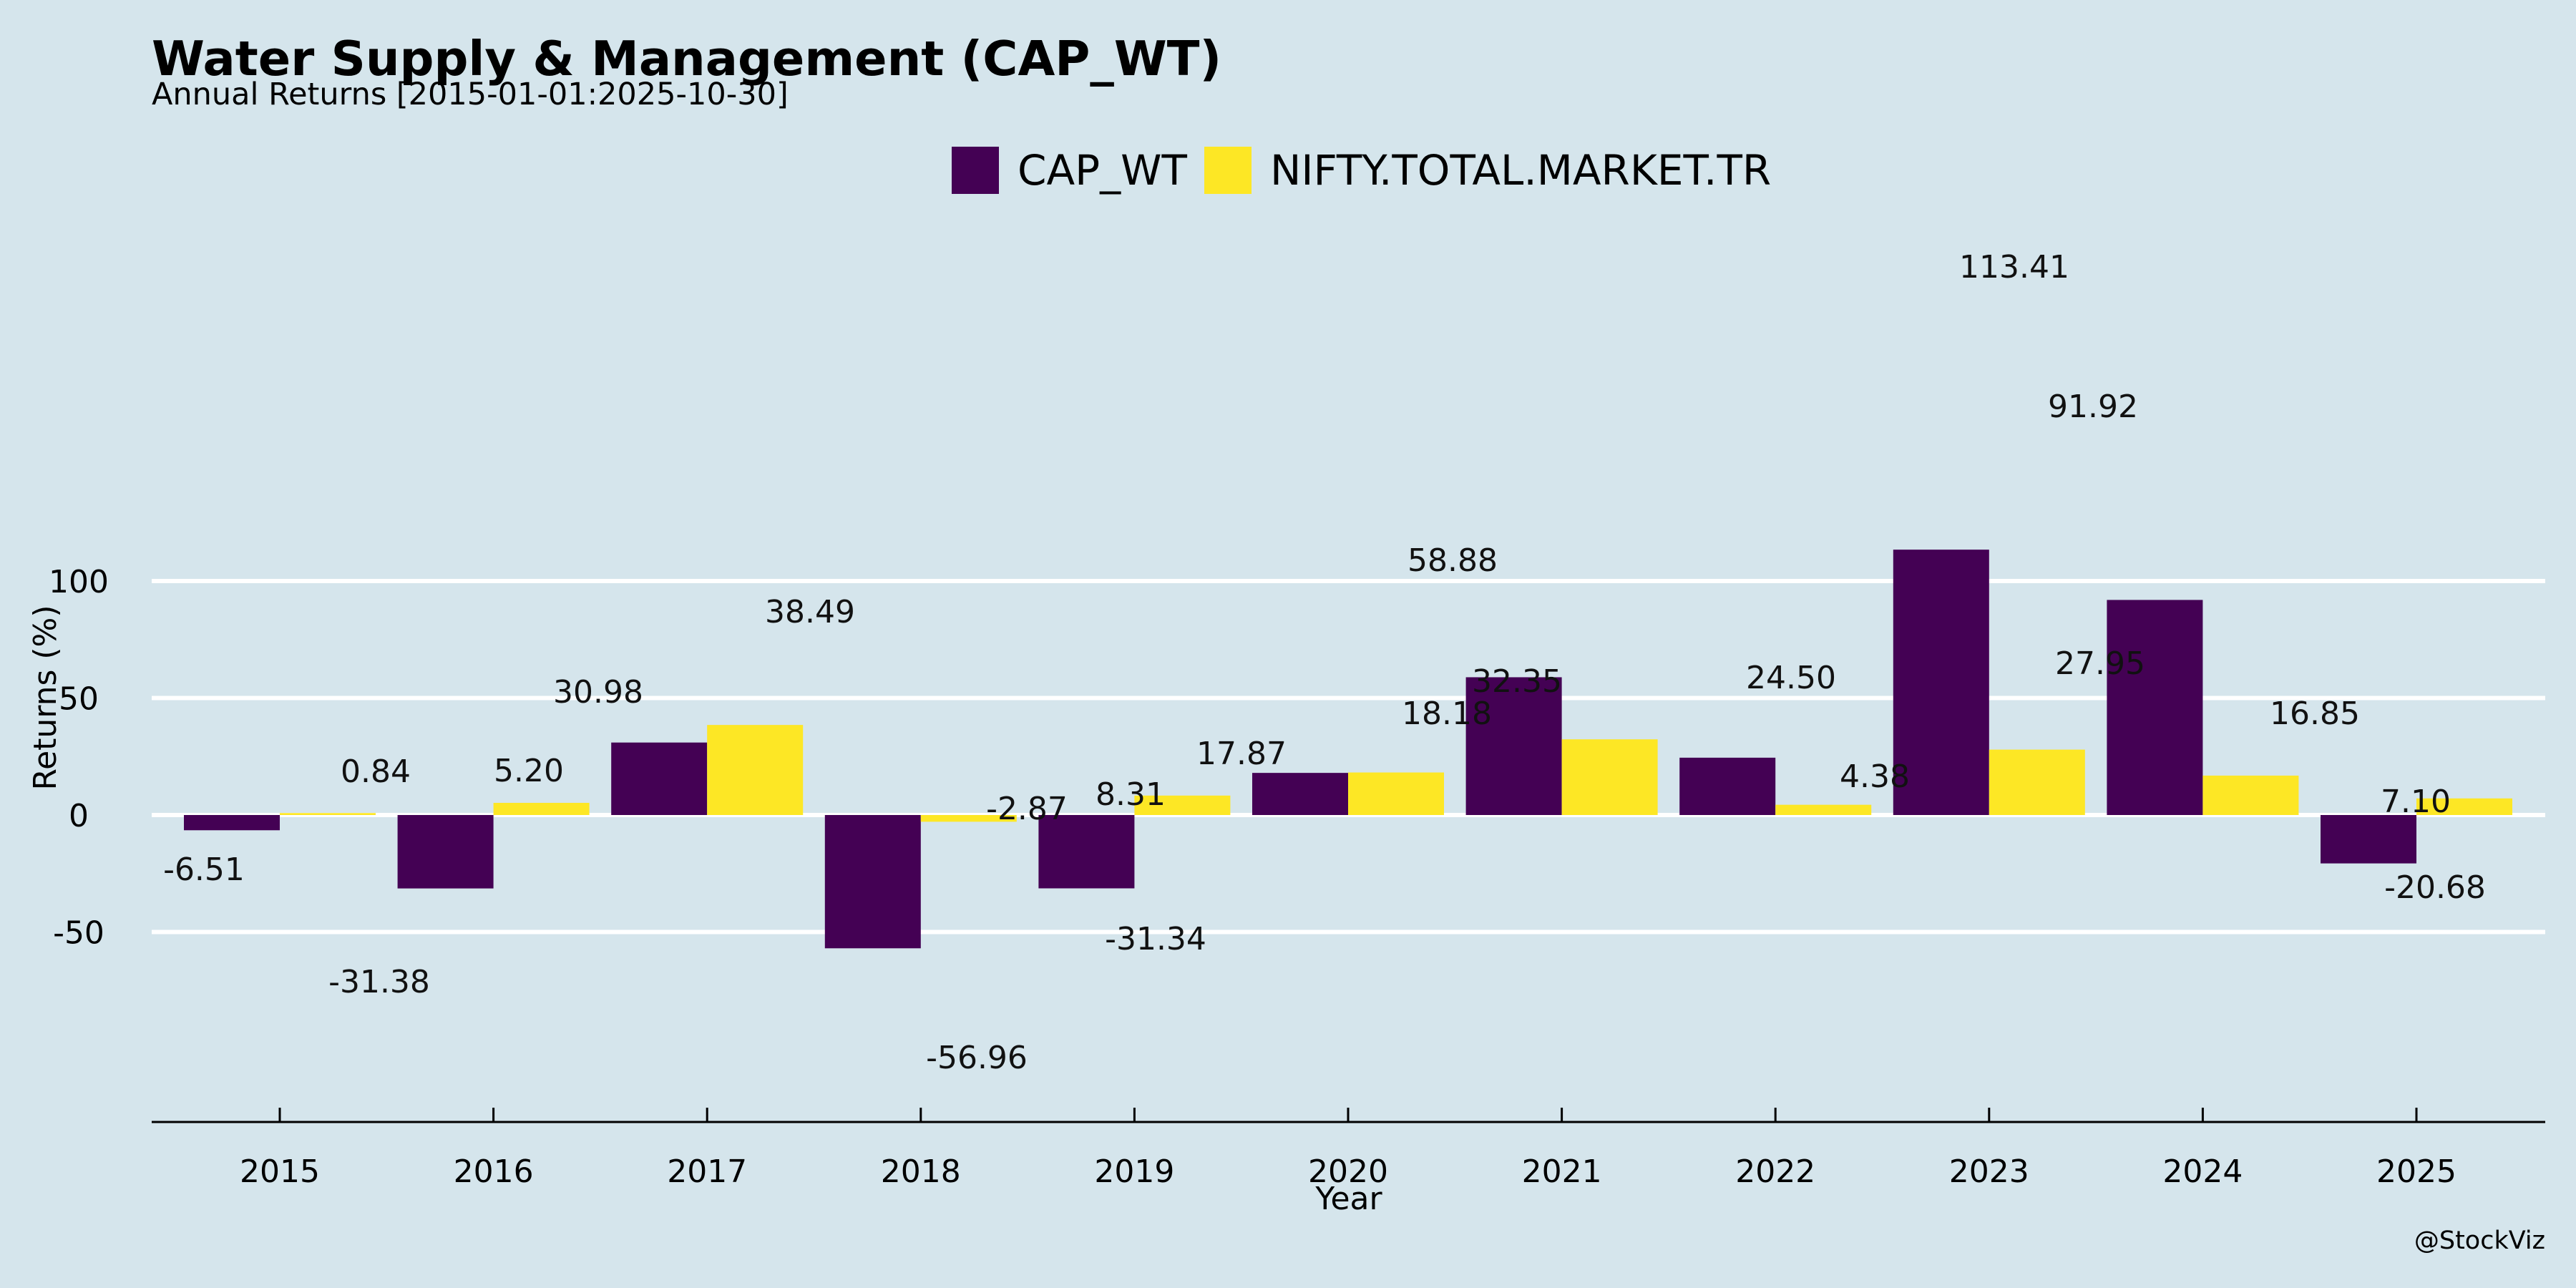  Describe the element at coordinates (2037, 782) in the screenshot. I see `bar-nifty-2023` at that location.